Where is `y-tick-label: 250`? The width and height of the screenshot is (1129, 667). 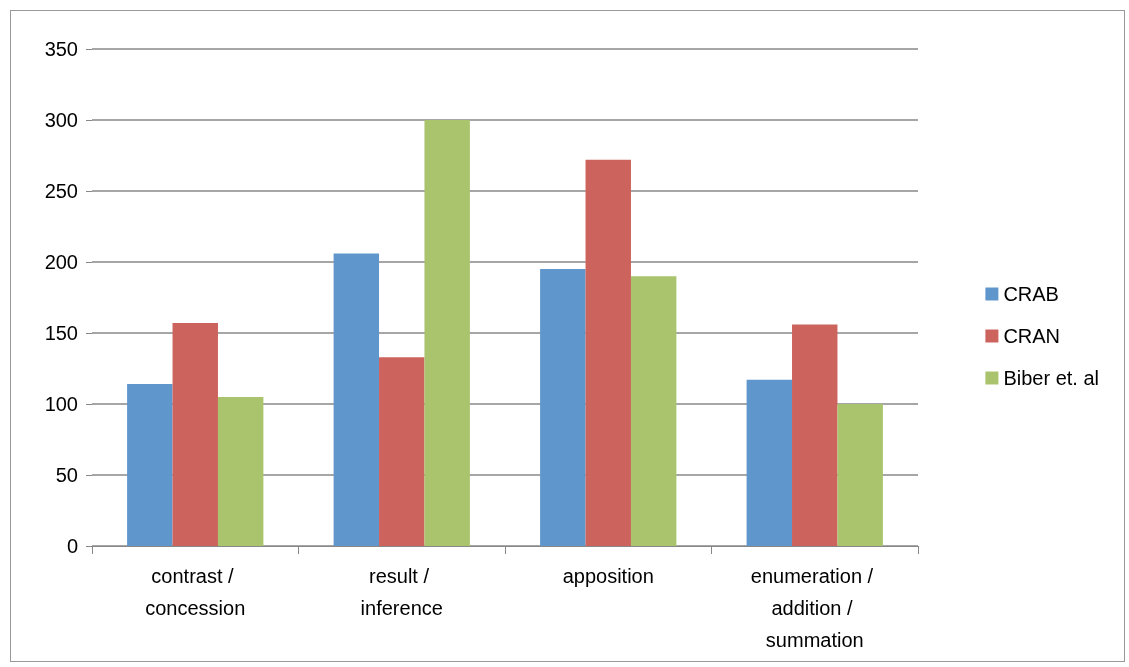
y-tick-label: 250 is located at coordinates (61, 191).